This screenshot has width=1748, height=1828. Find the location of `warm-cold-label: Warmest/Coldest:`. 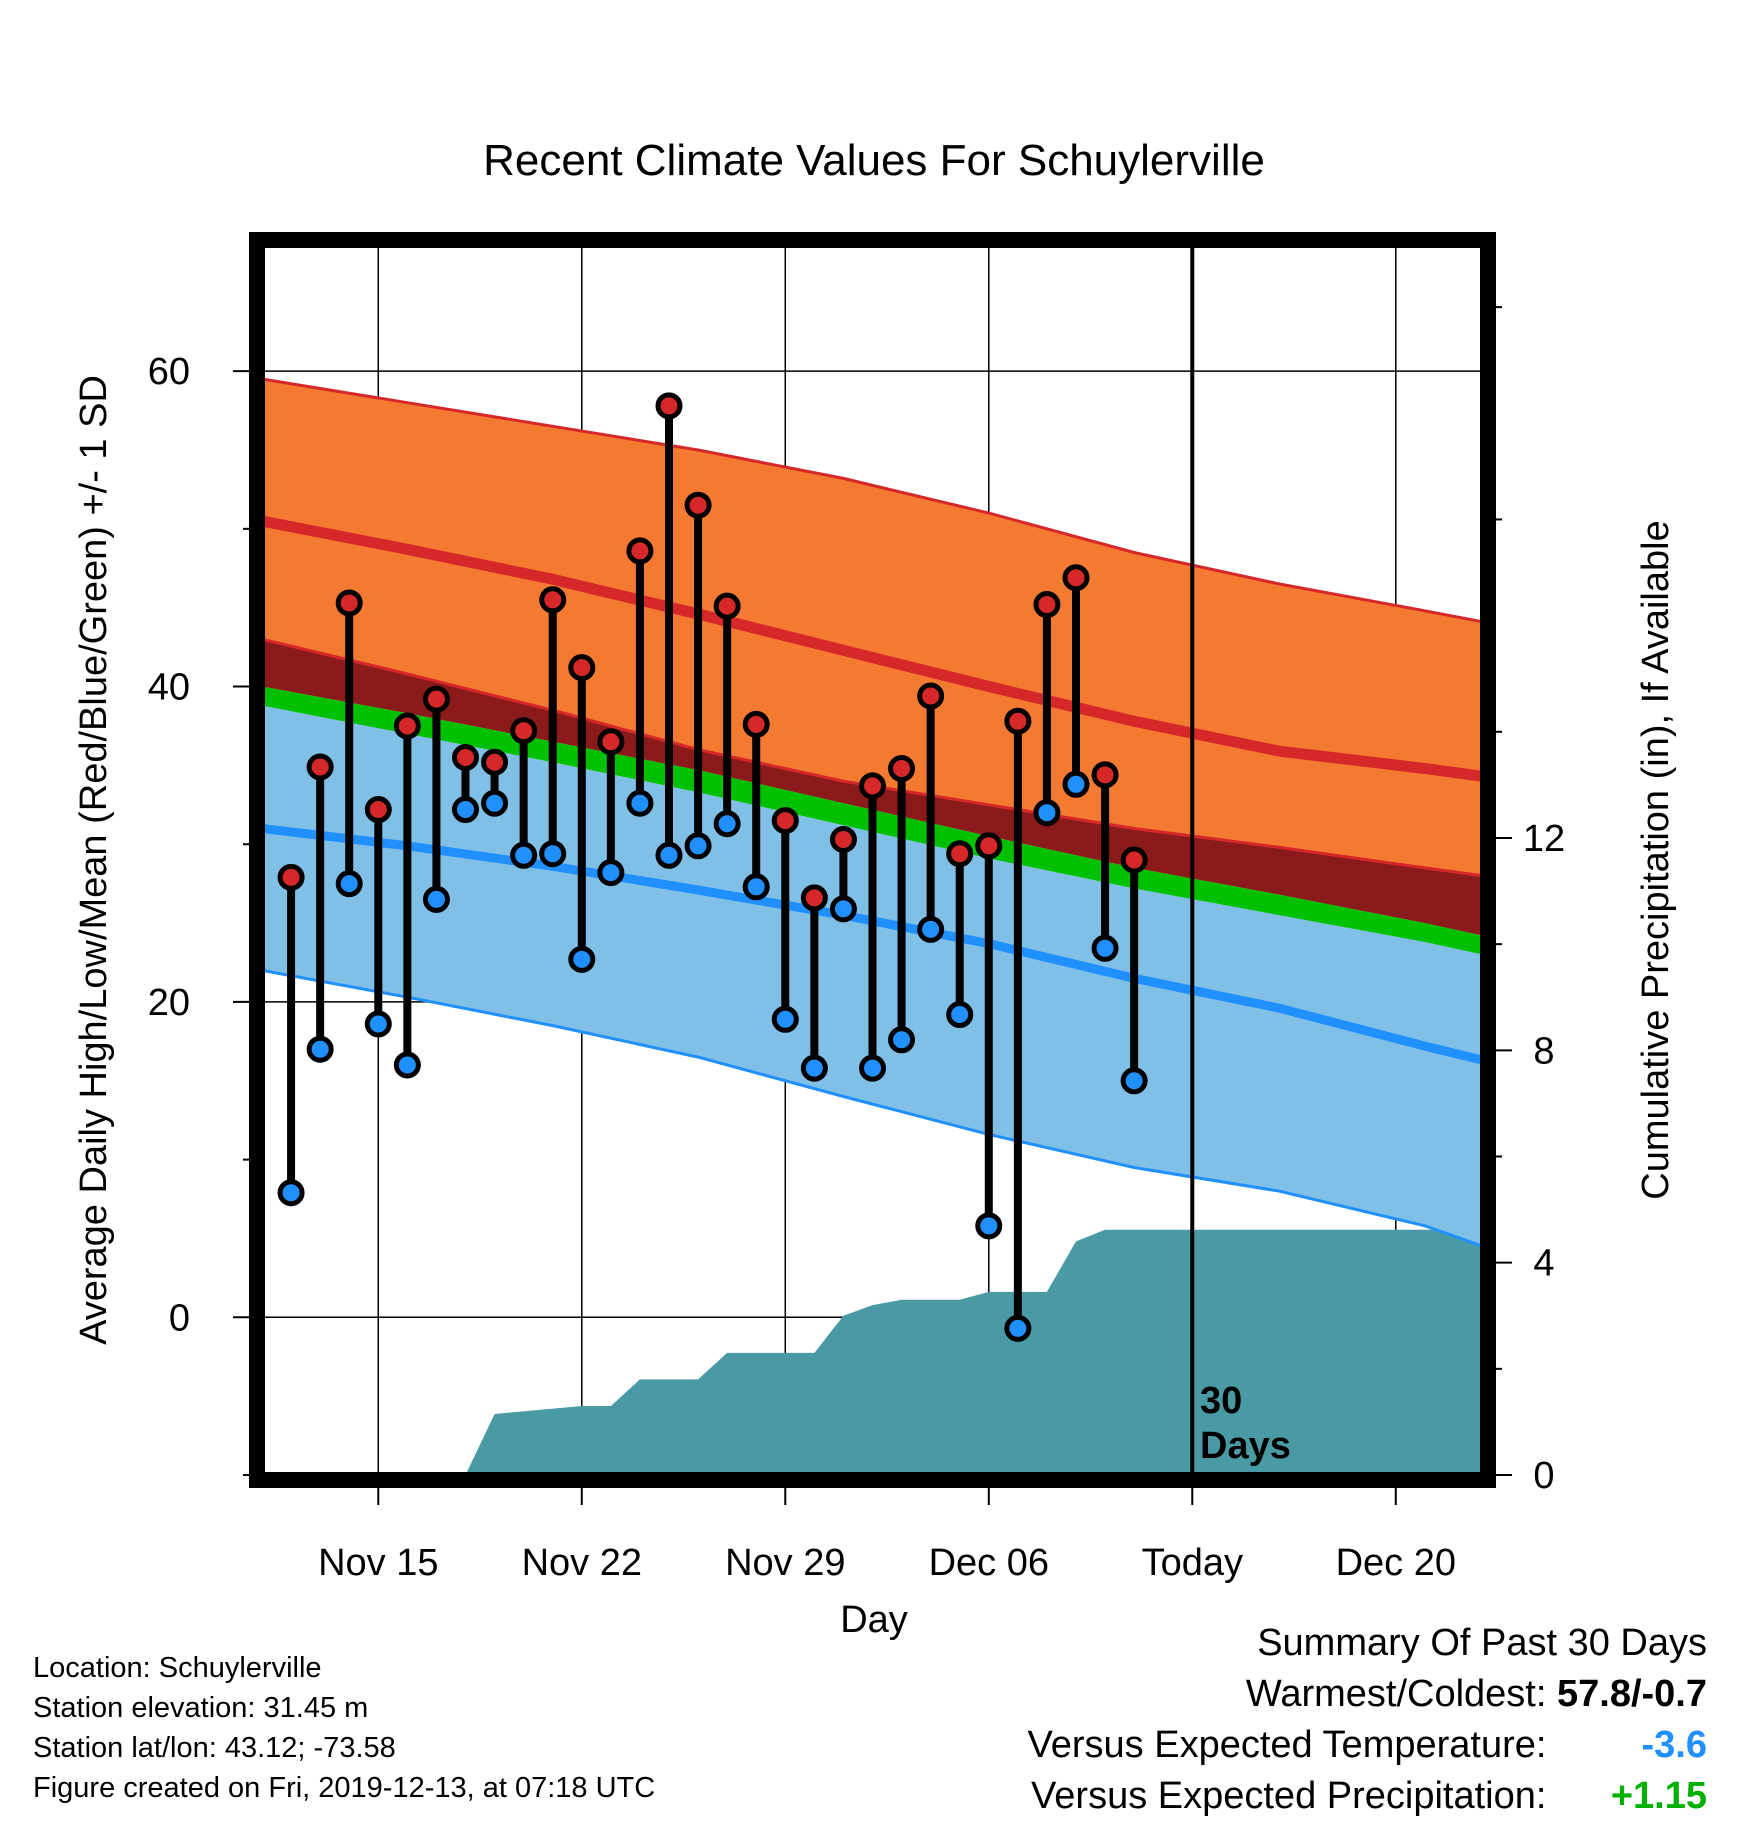

warm-cold-label: Warmest/Coldest: is located at coordinates (1396, 1694).